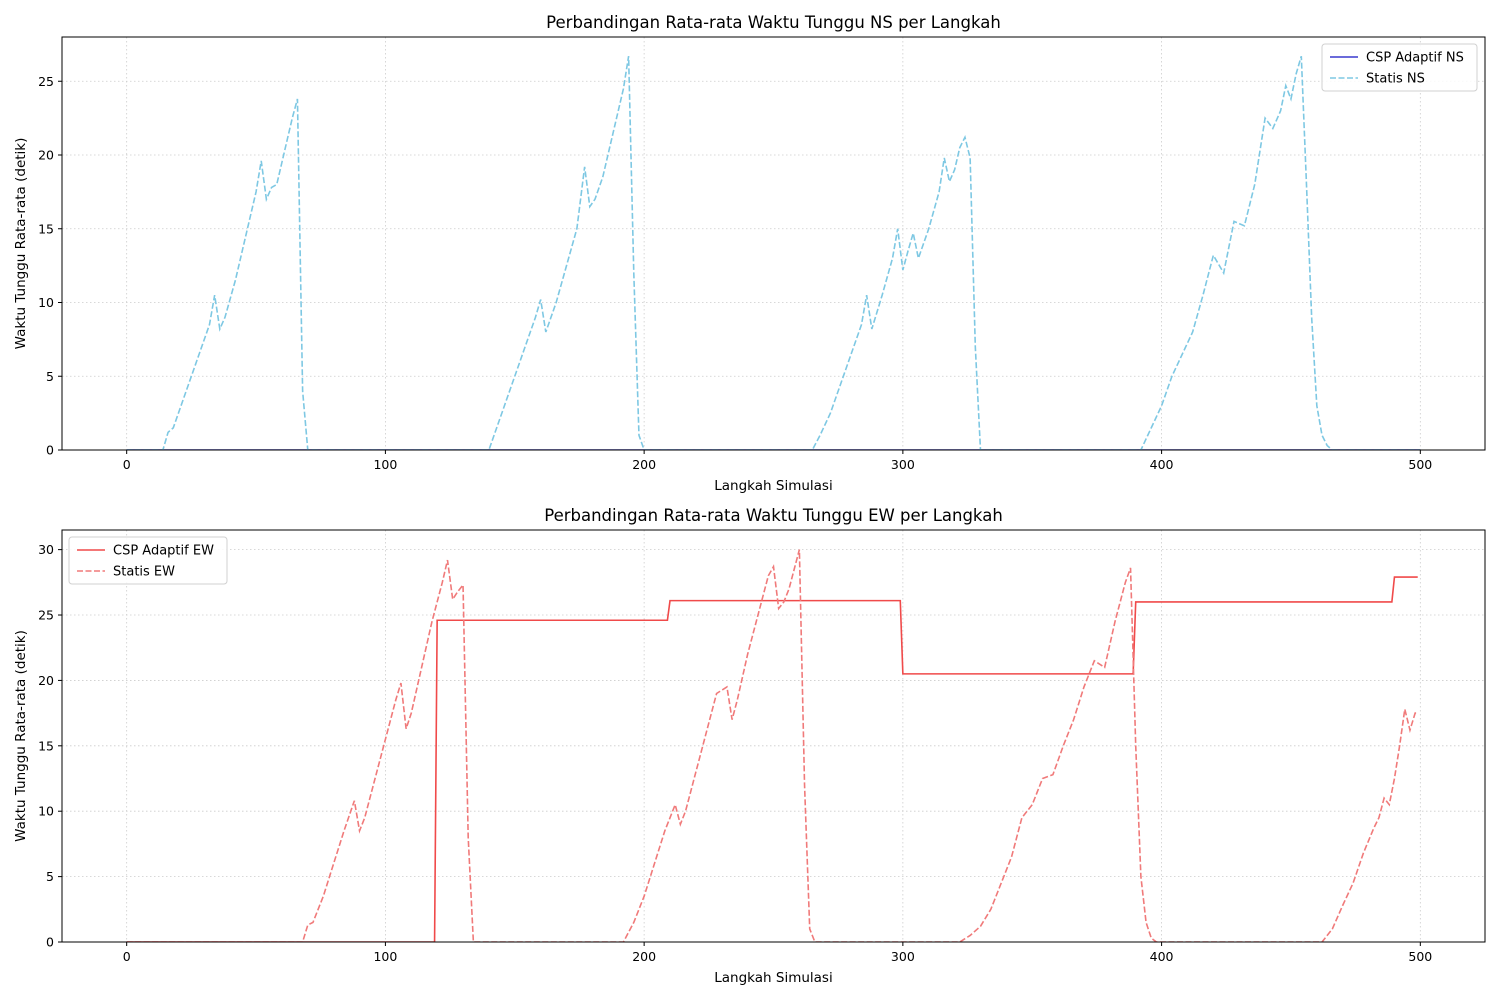 This screenshot has width=1500, height=1000. I want to click on legend: CSP Adaptif EW Statis EW, so click(148, 560).